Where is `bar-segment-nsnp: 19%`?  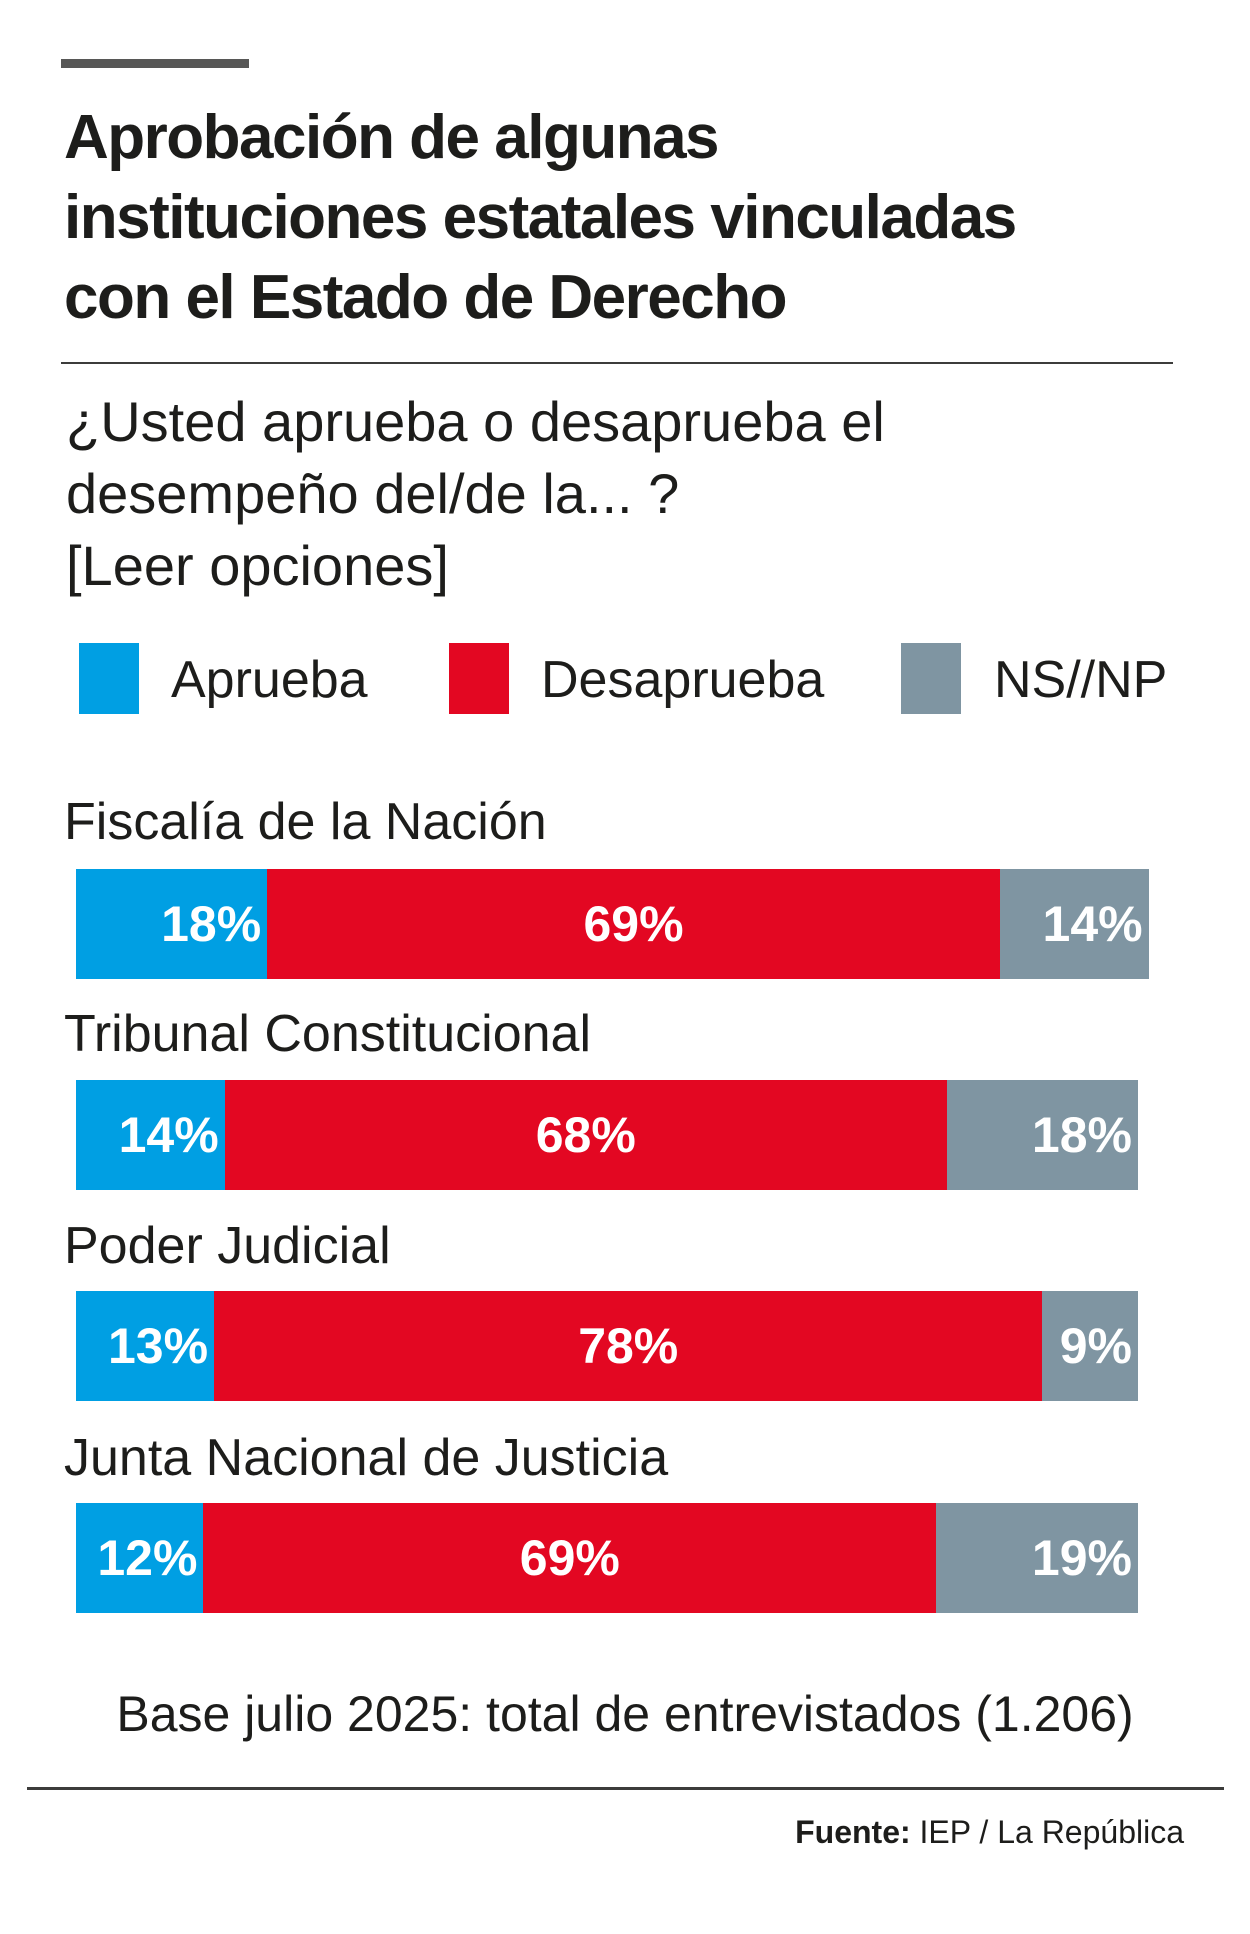 bar-segment-nsnp: 19% is located at coordinates (1037, 1558).